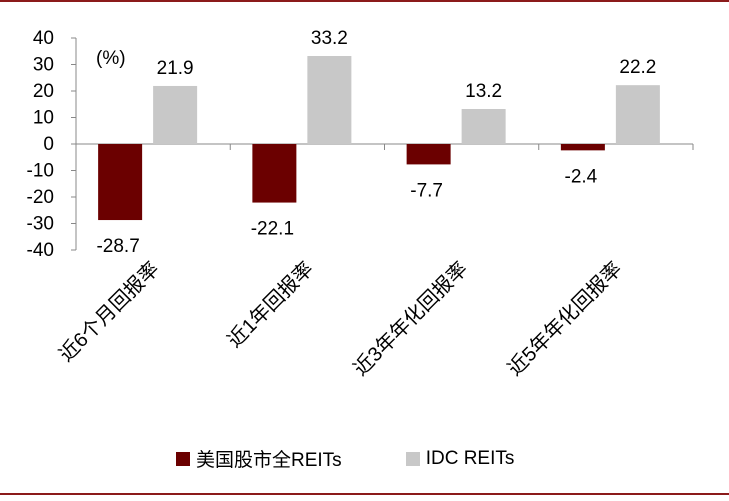  Describe the element at coordinates (43, 65) in the screenshot. I see `y-tick-label: 30` at that location.